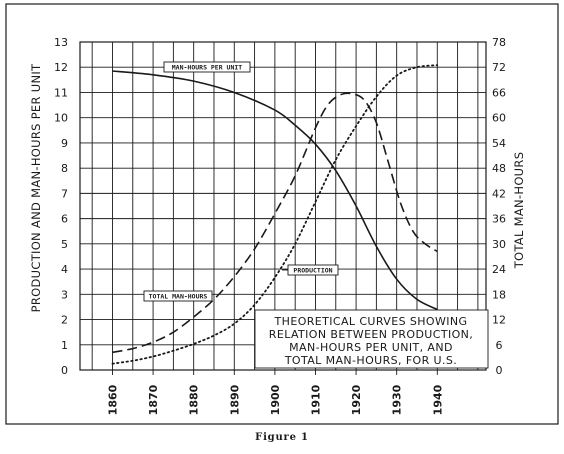  What do you see at coordinates (397, 399) in the screenshot?
I see `x-tick-label: 1930` at bounding box center [397, 399].